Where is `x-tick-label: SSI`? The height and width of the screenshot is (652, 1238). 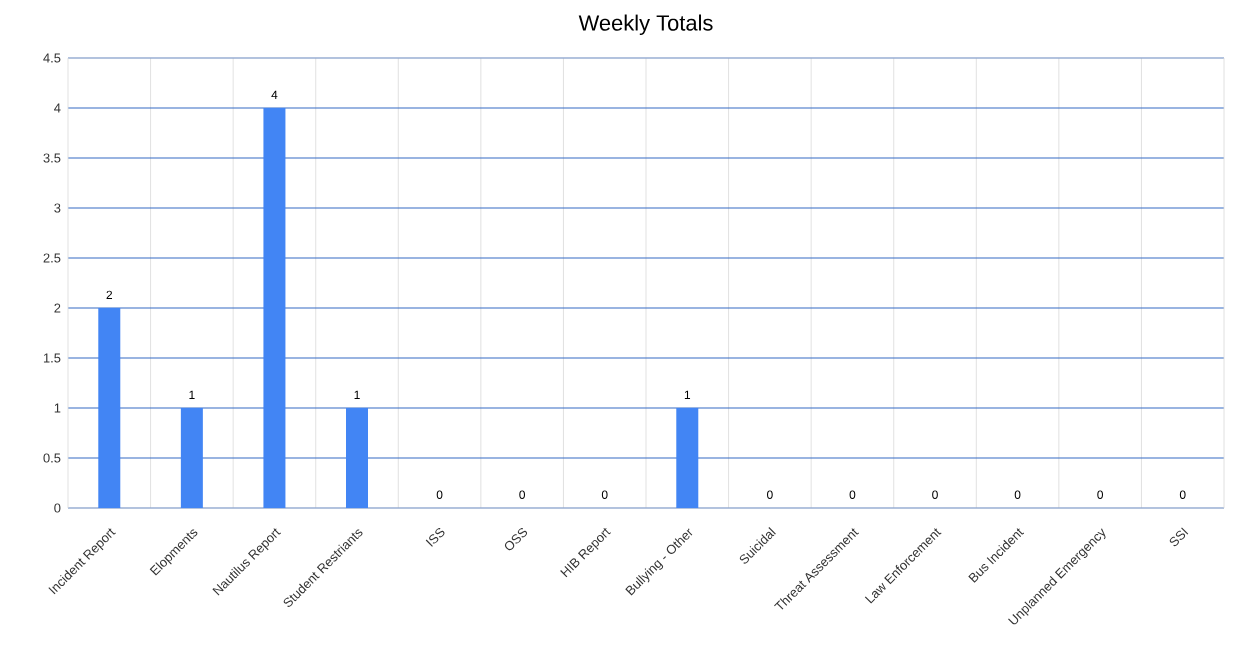
x-tick-label: SSI is located at coordinates (1179, 537).